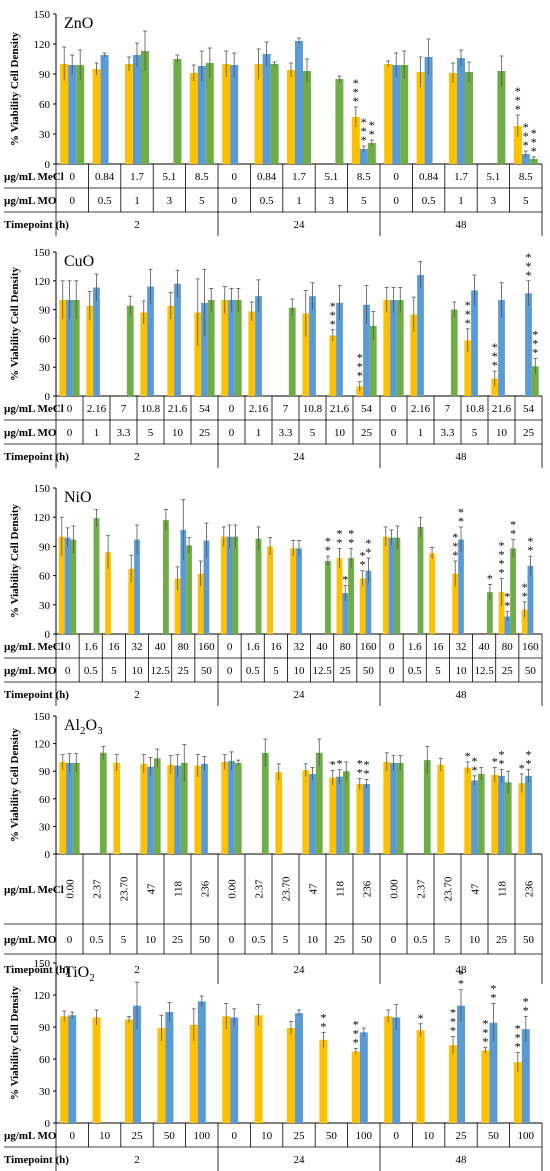  Describe the element at coordinates (152, 889) in the screenshot. I see `table-cell: 47` at that location.